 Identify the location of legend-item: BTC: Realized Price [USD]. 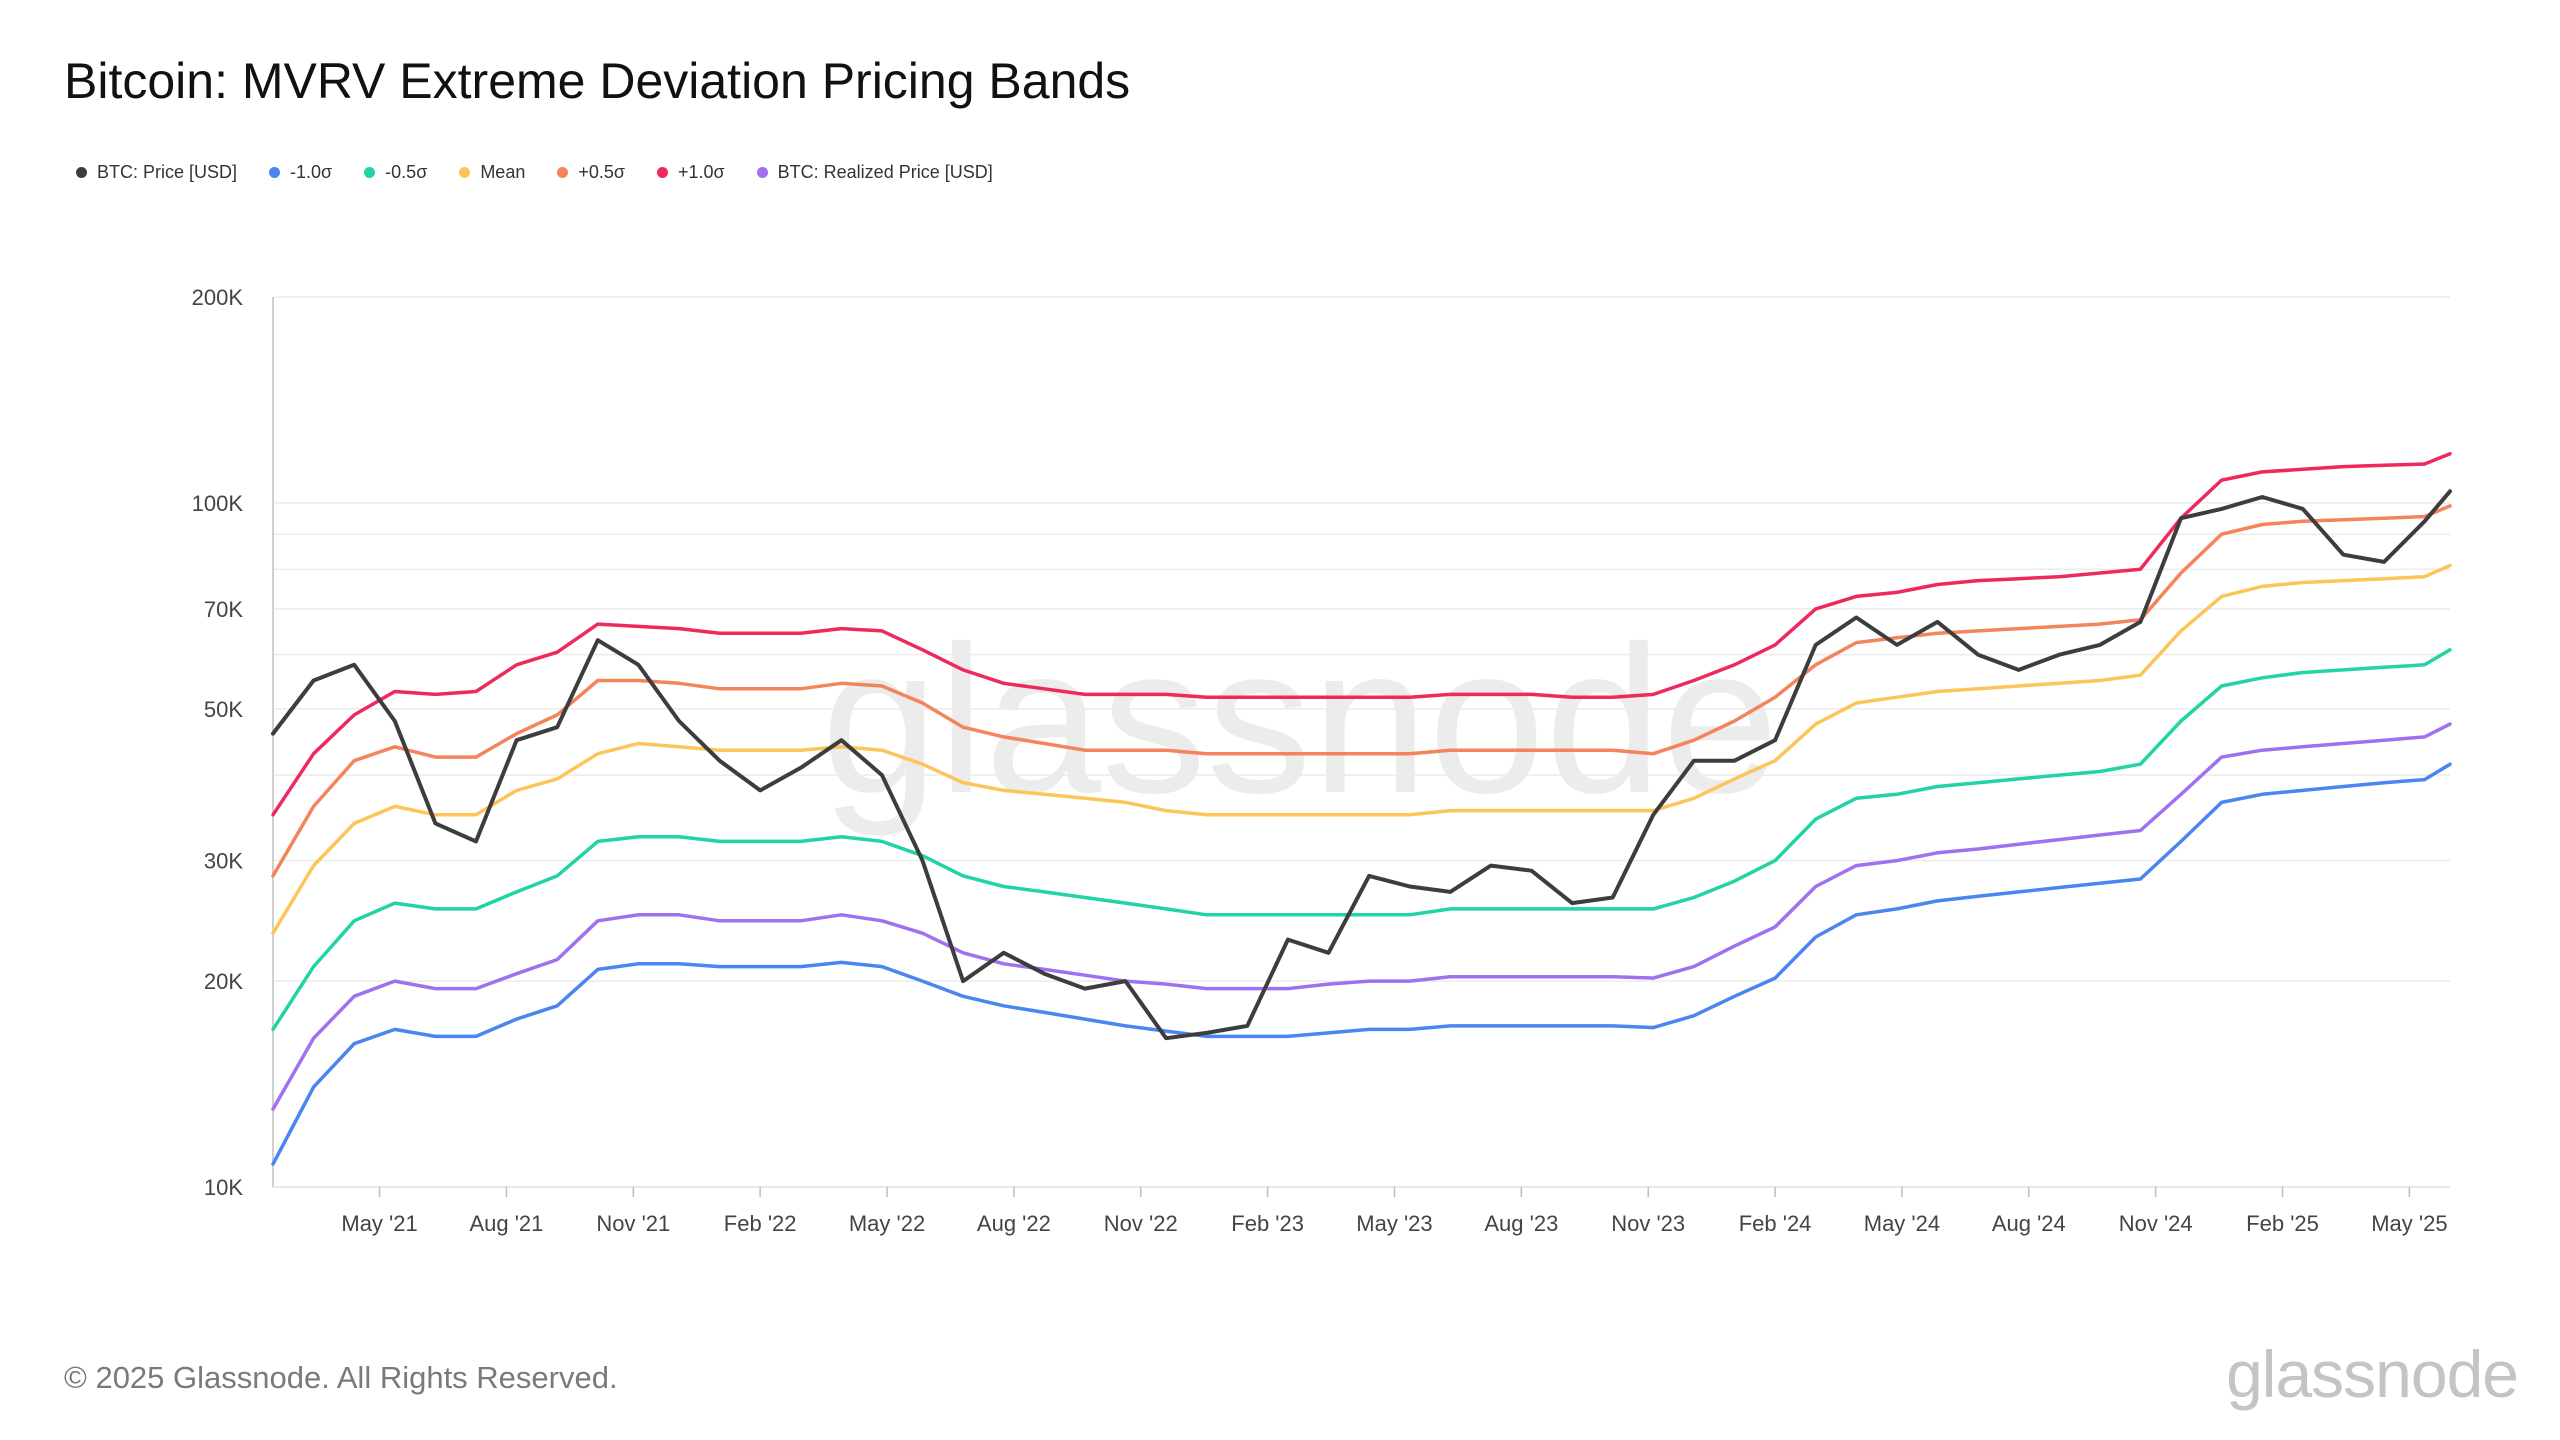
(874, 172).